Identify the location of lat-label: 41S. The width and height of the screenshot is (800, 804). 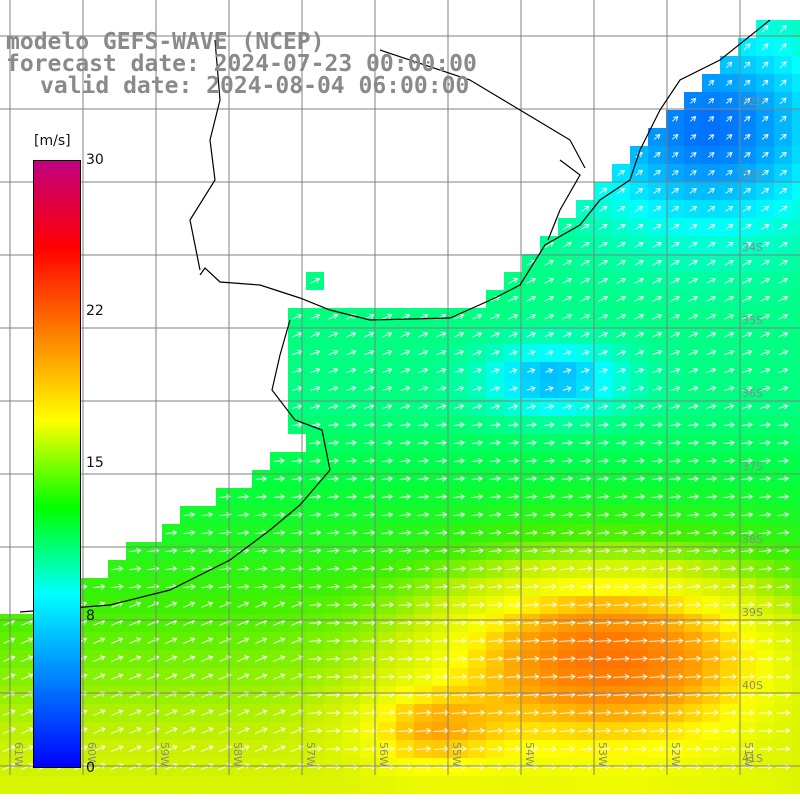
(752, 758).